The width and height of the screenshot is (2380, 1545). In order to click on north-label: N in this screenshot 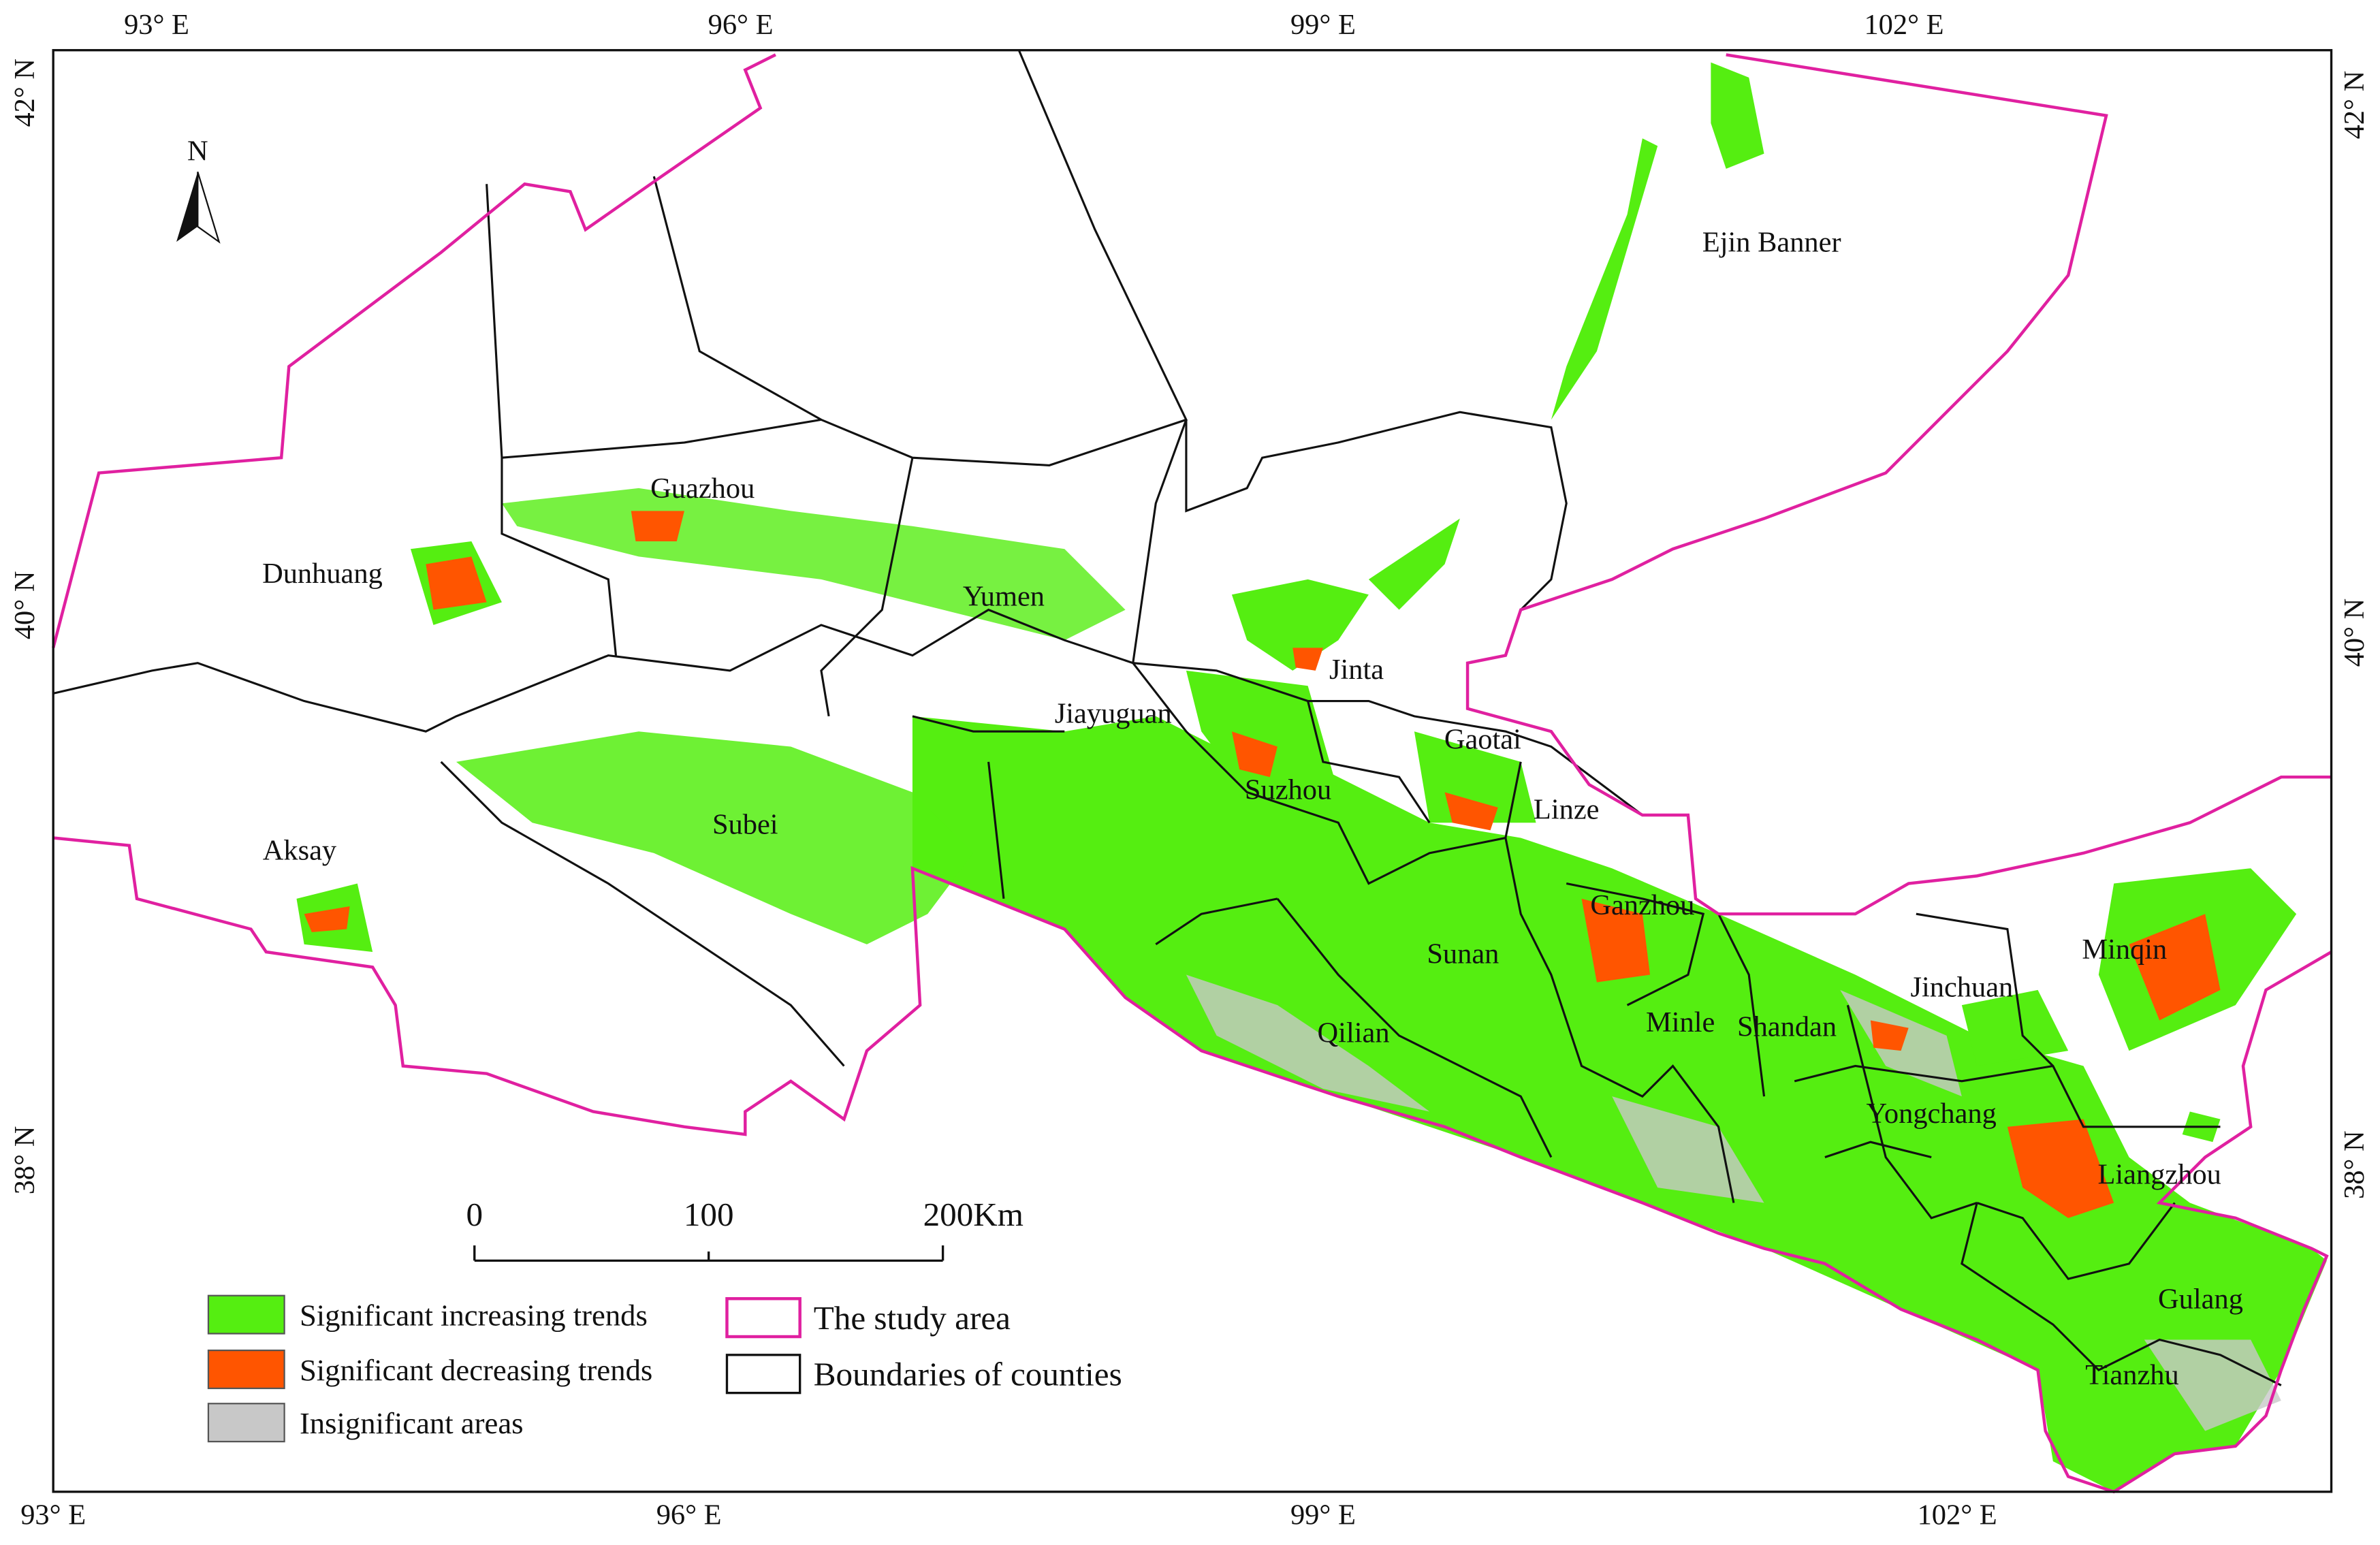, I will do `click(197, 151)`.